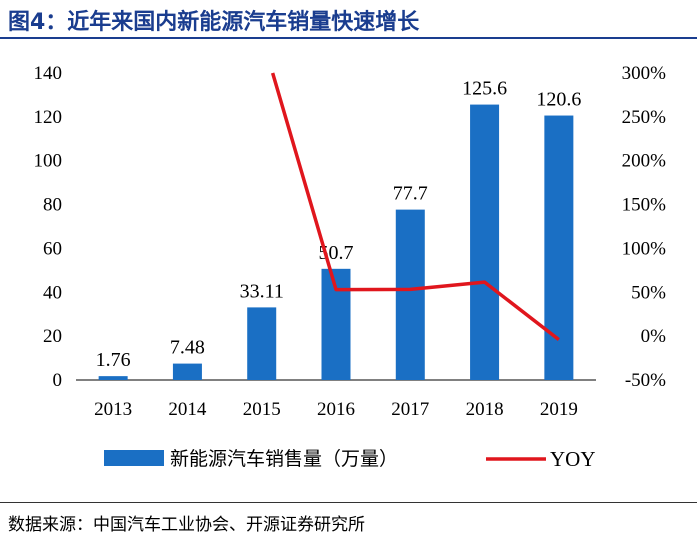  What do you see at coordinates (644, 227) in the screenshot?
I see `right-axis: -50% 0% 50% 100% 150% 200% 250% 300%` at bounding box center [644, 227].